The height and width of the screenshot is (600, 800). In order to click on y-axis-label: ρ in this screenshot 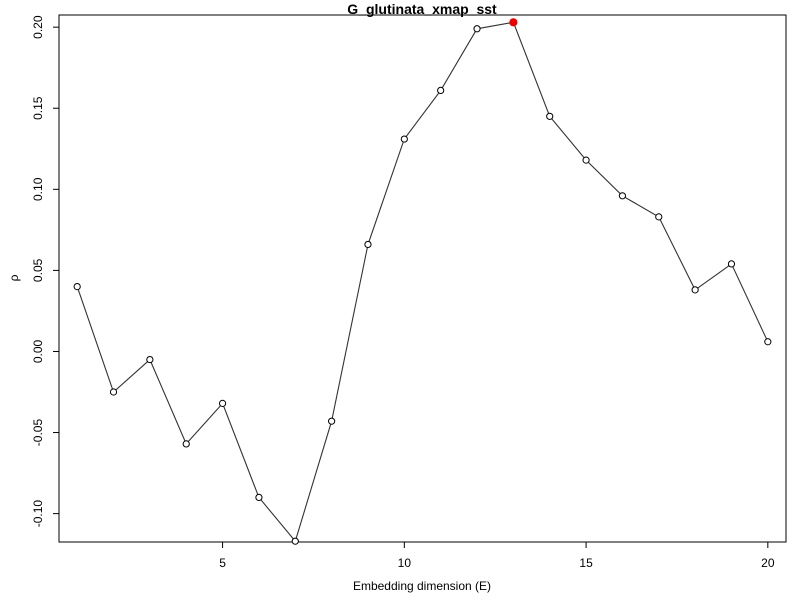, I will do `click(14, 277)`.